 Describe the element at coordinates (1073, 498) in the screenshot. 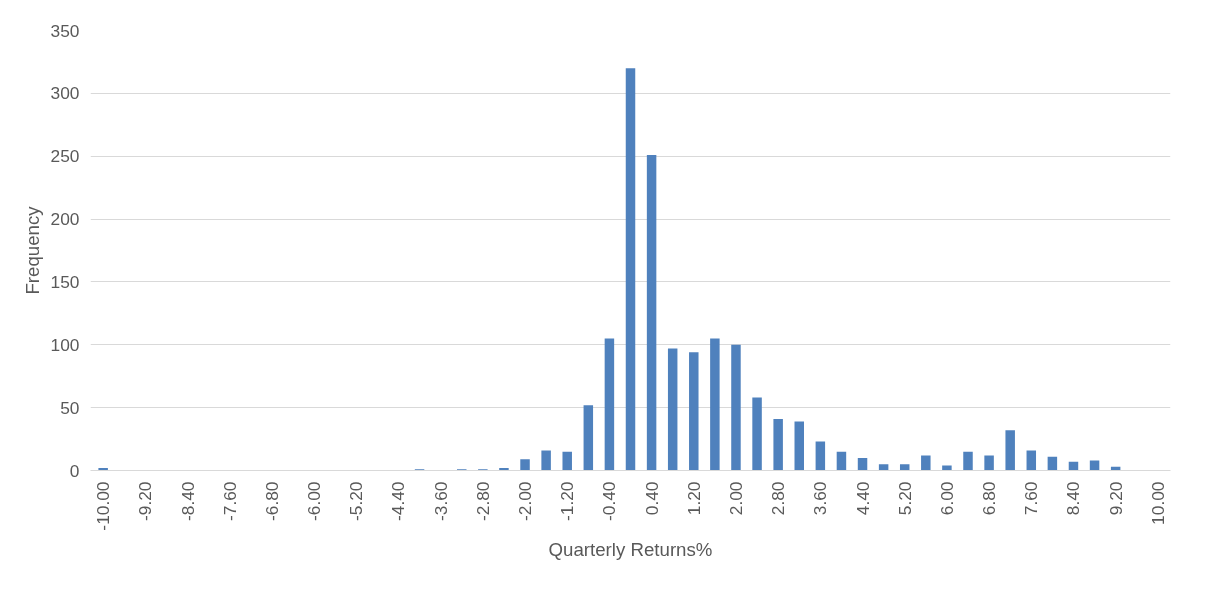

I see `x-tick-label: 8.40` at that location.